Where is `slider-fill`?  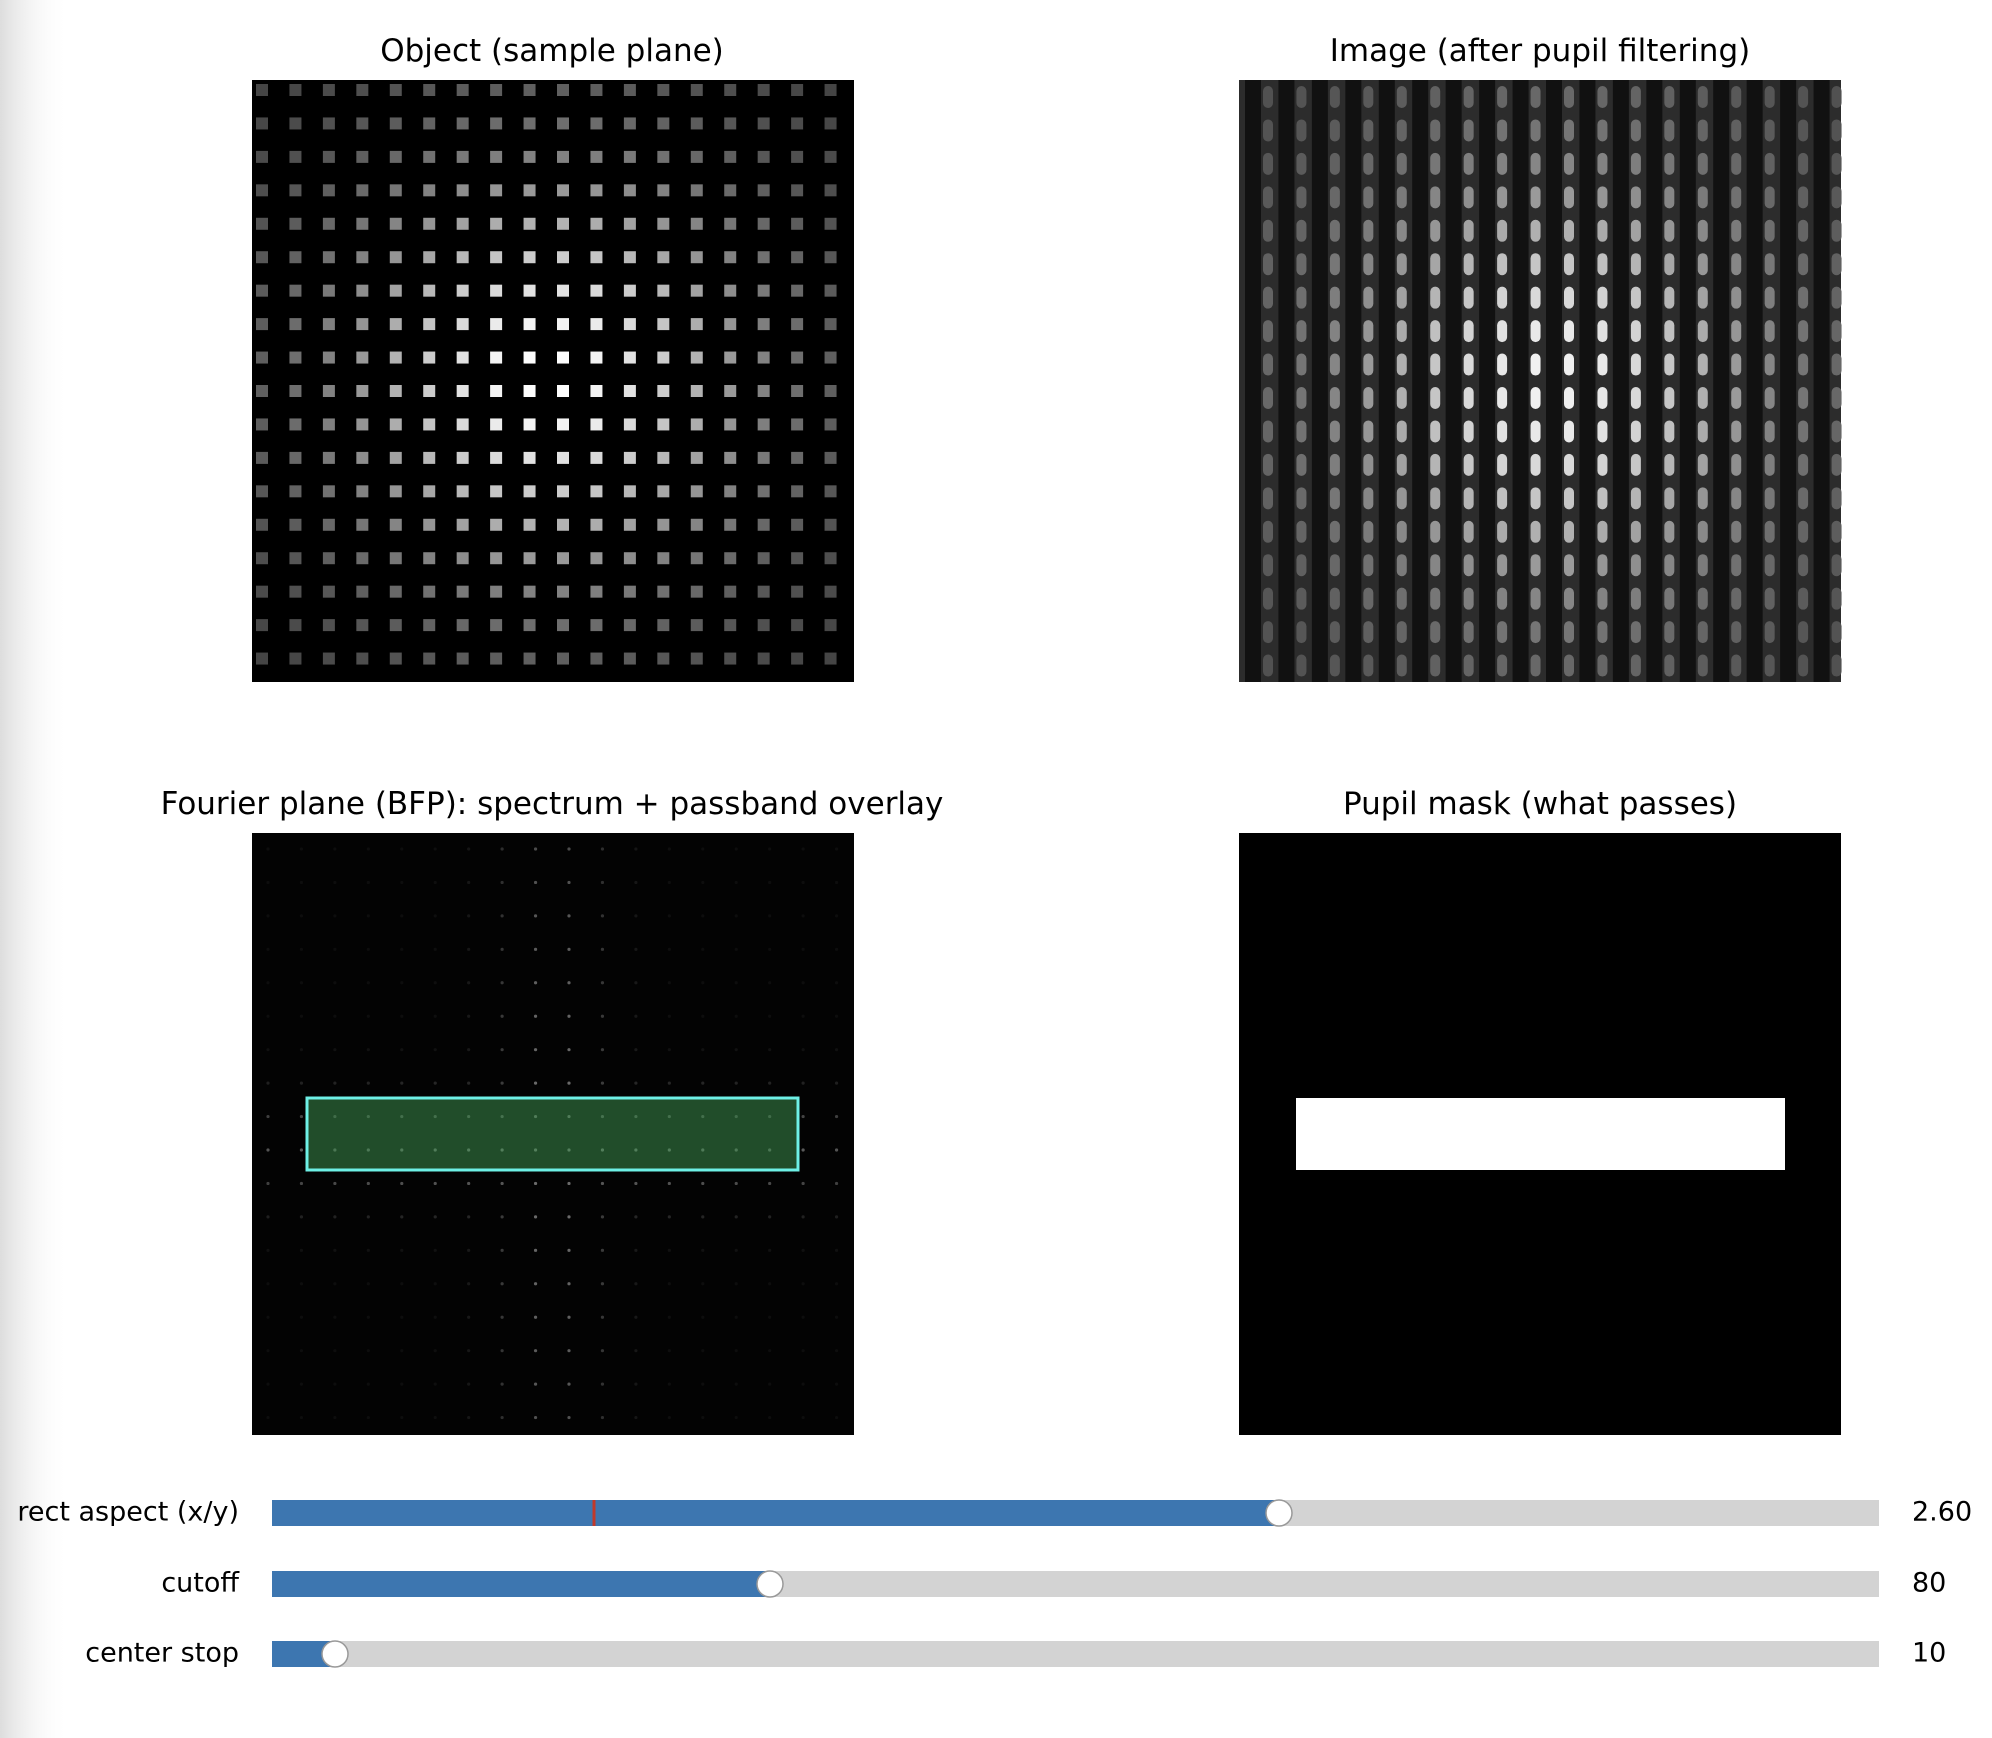 slider-fill is located at coordinates (521, 1584).